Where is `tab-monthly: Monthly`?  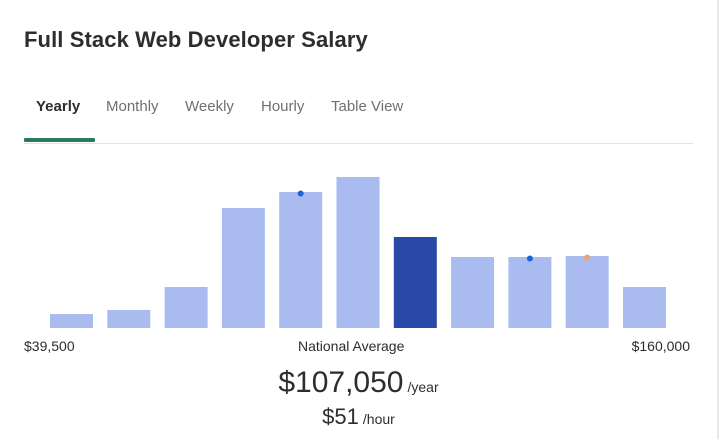
tab-monthly: Monthly is located at coordinates (132, 106).